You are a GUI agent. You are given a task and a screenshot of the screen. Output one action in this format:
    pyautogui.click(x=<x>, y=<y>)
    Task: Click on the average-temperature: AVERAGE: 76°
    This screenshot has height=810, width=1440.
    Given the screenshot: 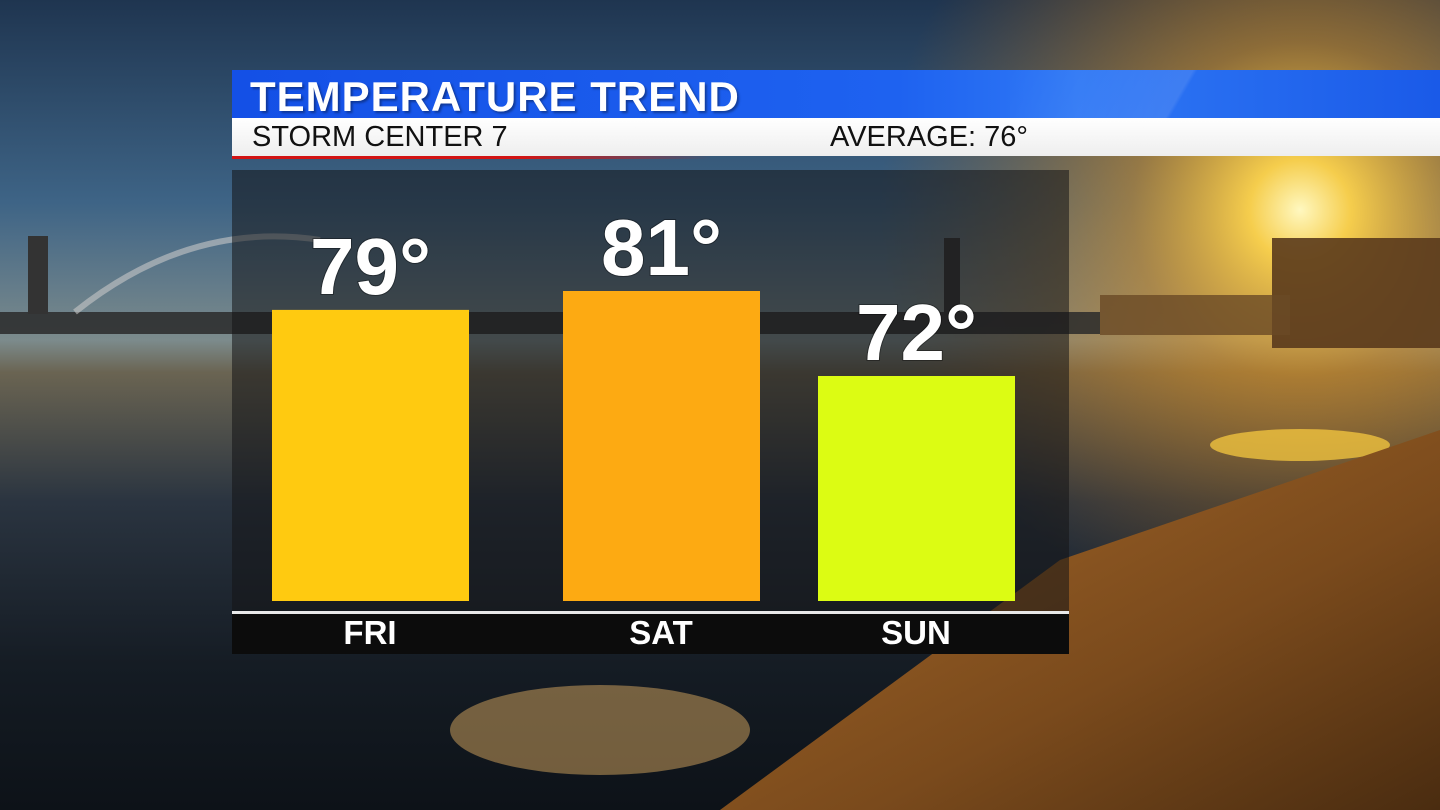 What is the action you would take?
    pyautogui.click(x=929, y=137)
    